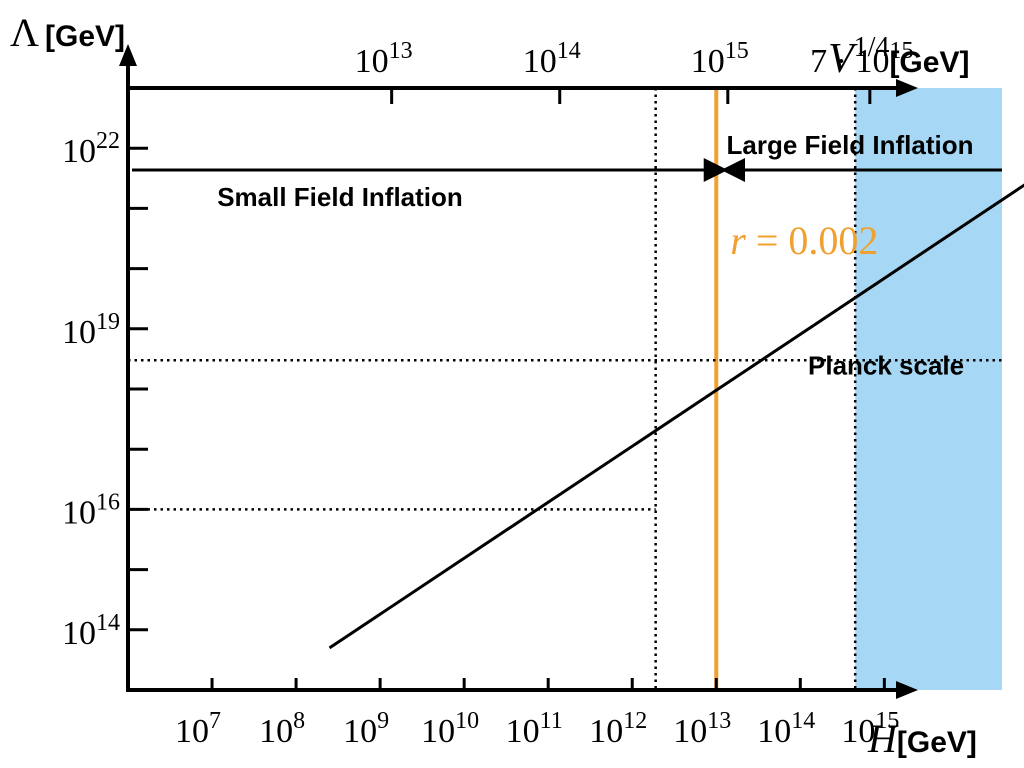  Describe the element at coordinates (886, 365) in the screenshot. I see `planck-scale-label: Planck scale` at that location.